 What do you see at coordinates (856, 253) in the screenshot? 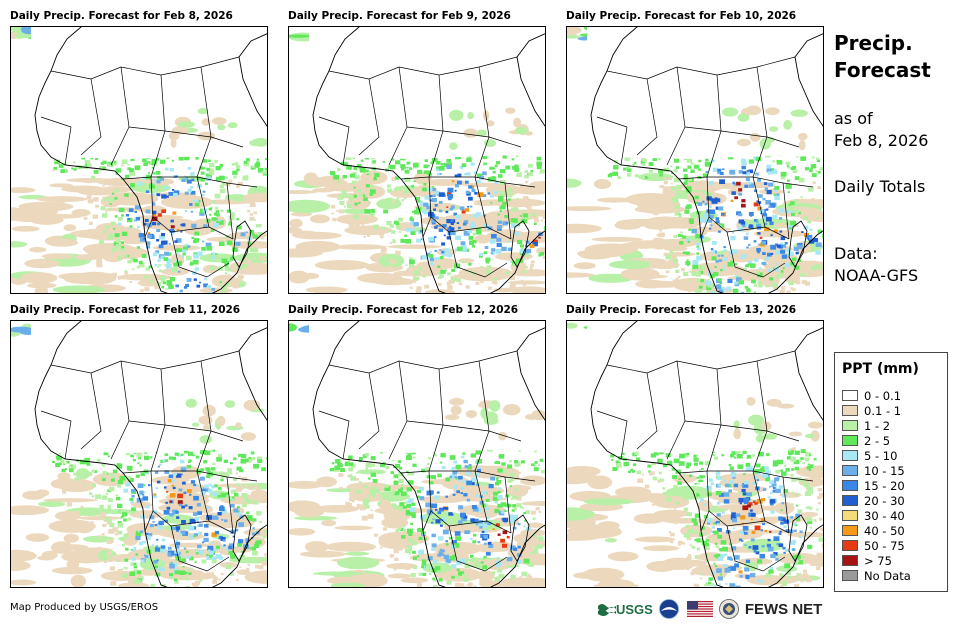
I see `data-label: Data:` at bounding box center [856, 253].